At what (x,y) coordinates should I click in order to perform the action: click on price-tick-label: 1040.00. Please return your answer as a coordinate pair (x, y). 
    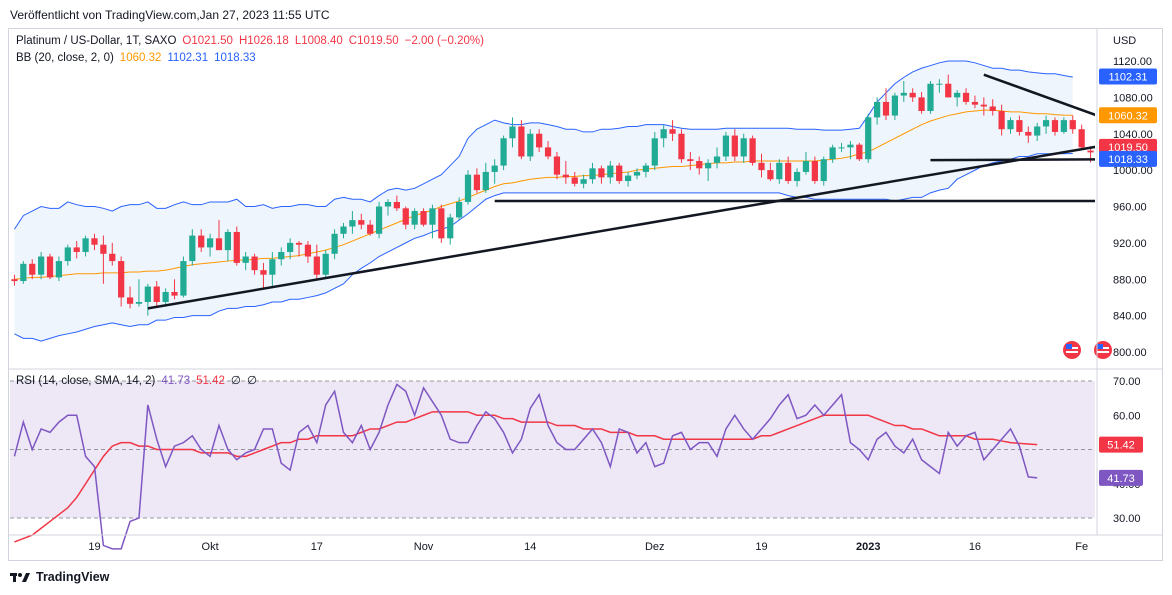
    Looking at the image, I should click on (1133, 135).